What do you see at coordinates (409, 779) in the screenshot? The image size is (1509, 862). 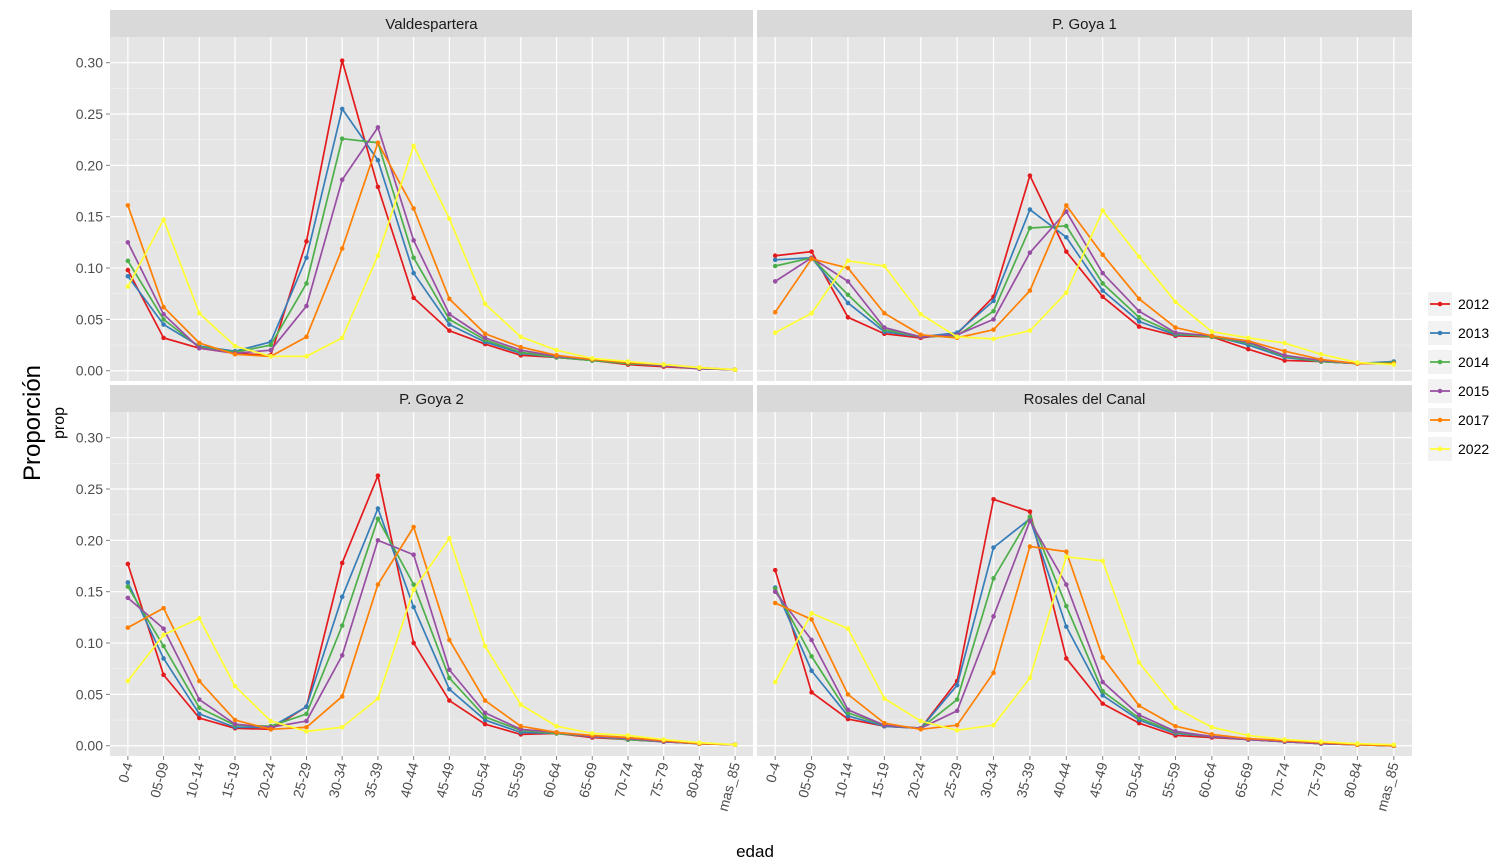 I see `x-tick-label: 40-44` at bounding box center [409, 779].